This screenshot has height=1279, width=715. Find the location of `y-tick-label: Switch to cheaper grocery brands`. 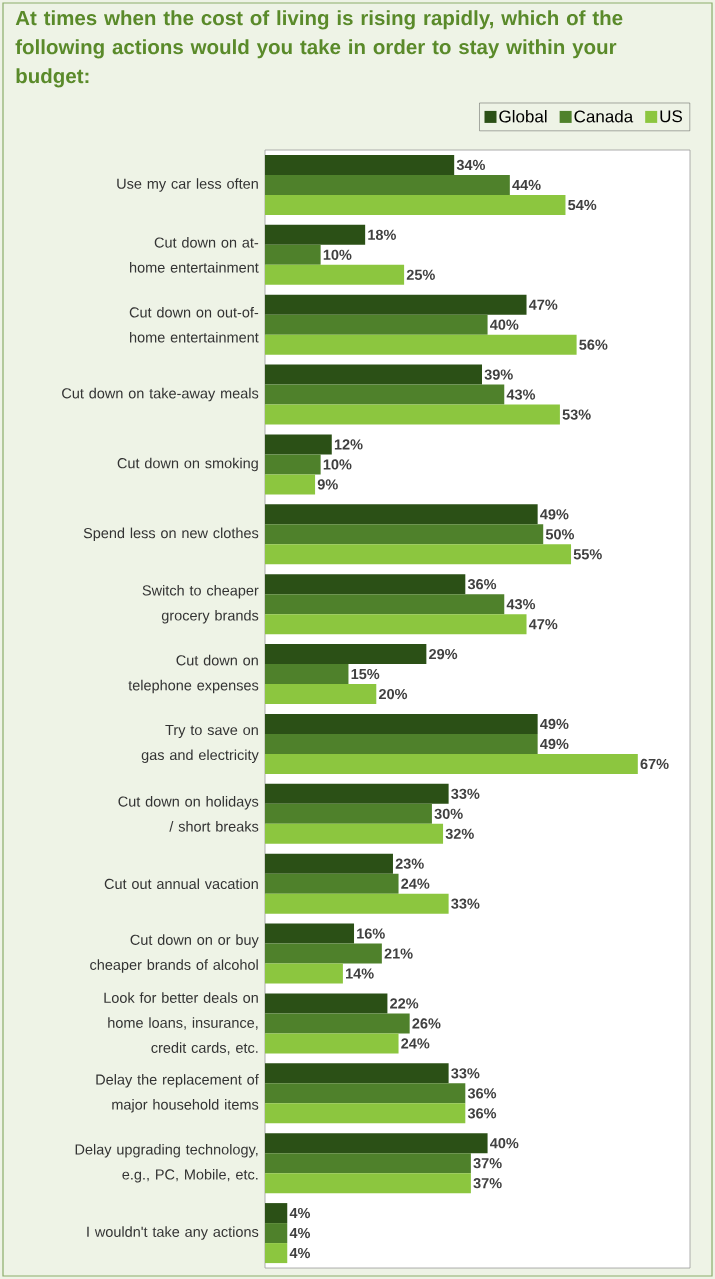

y-tick-label: Switch to cheaper grocery brands is located at coordinates (200, 604).